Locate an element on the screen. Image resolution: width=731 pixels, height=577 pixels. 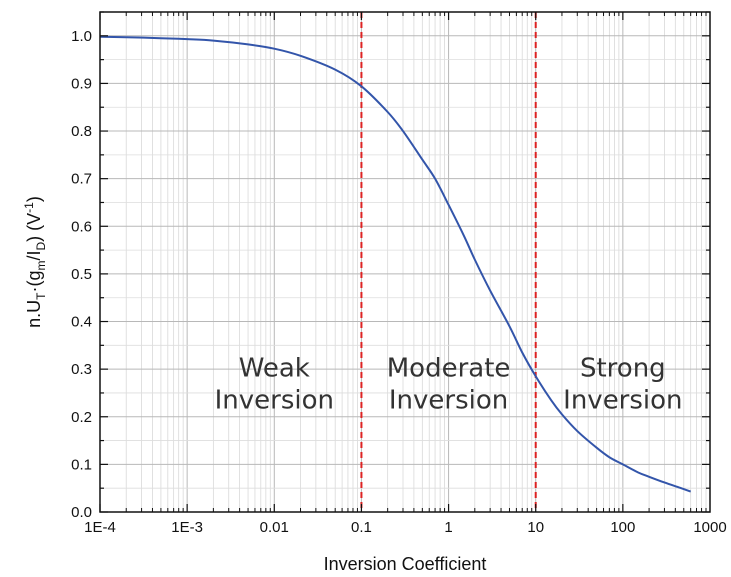
x-tick-label: 0.1 is located at coordinates (361, 527).